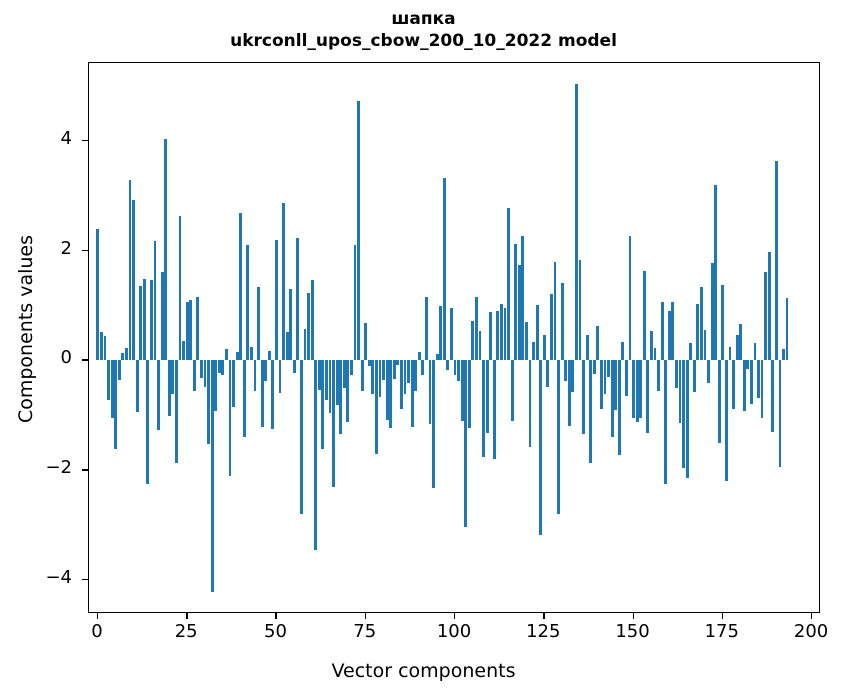  I want to click on x-tick-label: 50, so click(275, 631).